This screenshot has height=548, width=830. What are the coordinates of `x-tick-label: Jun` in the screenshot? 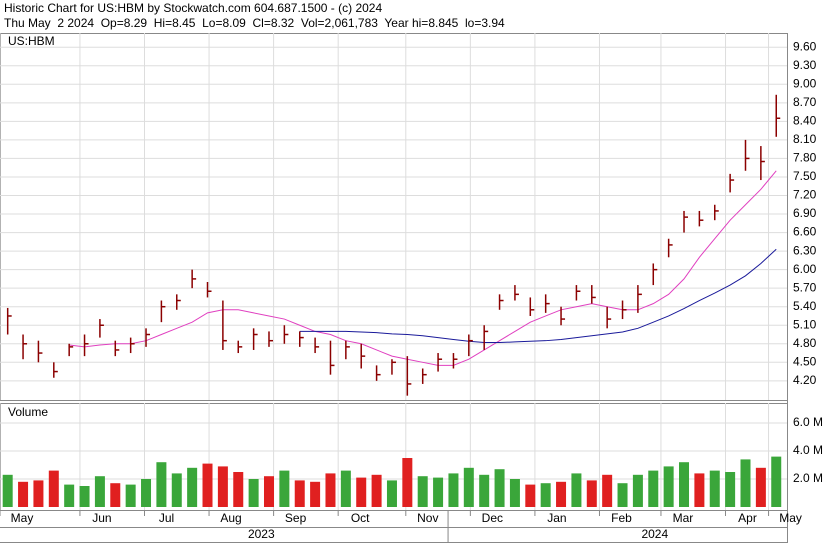 It's located at (101, 518).